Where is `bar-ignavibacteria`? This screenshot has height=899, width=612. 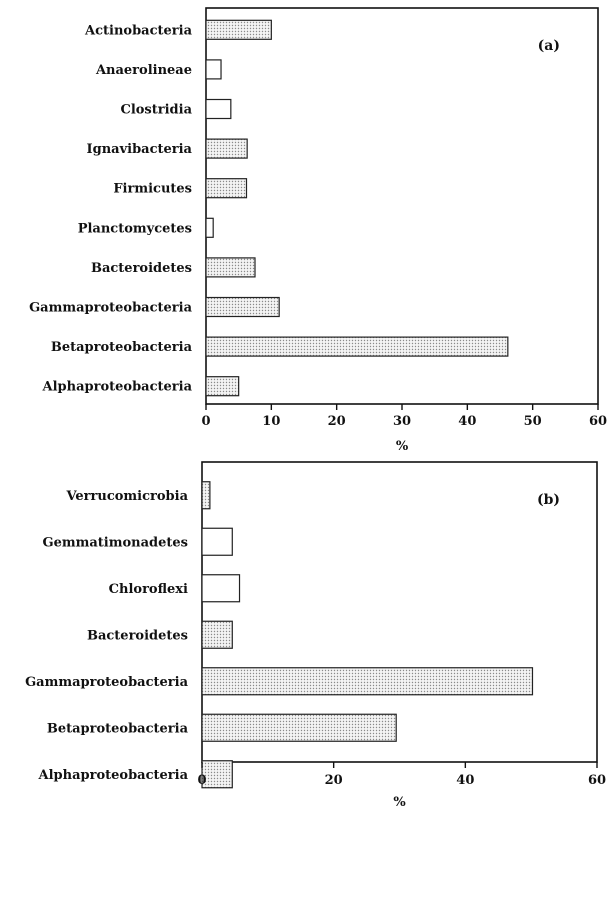
bar-ignavibacteria is located at coordinates (226, 148).